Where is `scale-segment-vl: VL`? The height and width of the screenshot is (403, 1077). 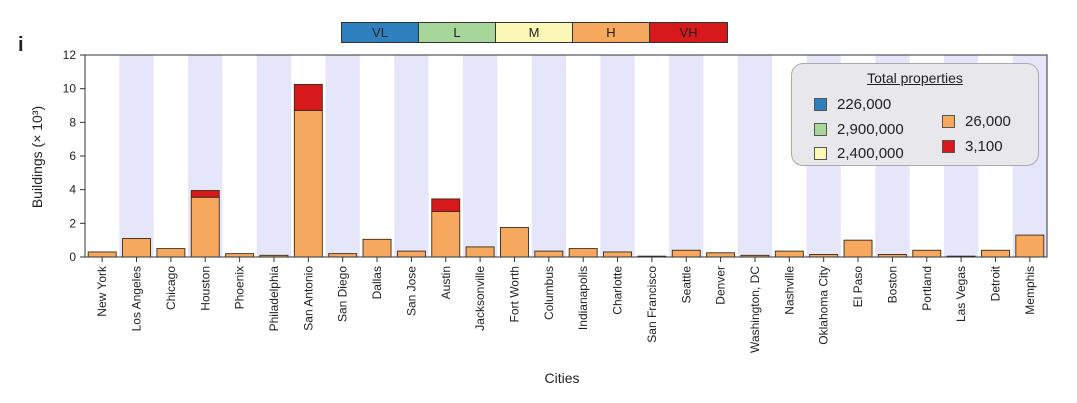 scale-segment-vl: VL is located at coordinates (380, 32).